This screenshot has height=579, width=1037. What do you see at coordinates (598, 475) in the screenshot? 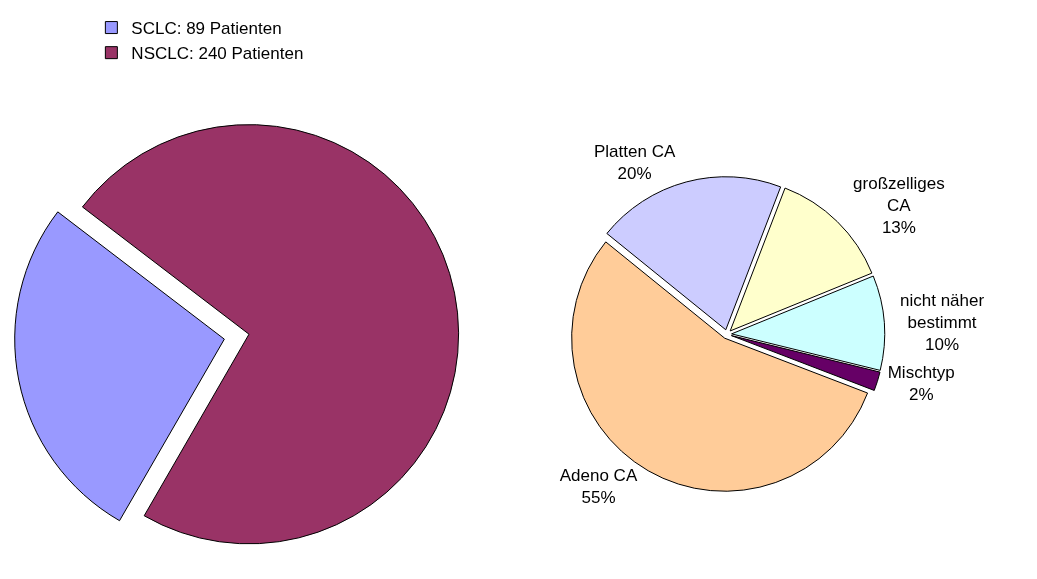
I see `slice-label: Adeno CA` at bounding box center [598, 475].